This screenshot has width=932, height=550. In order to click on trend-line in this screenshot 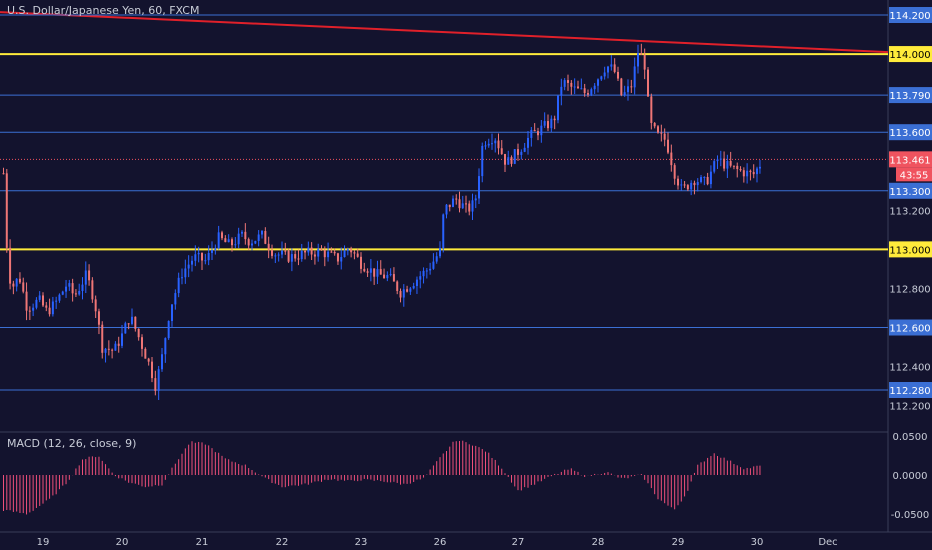, I will do `click(444, 32)`.